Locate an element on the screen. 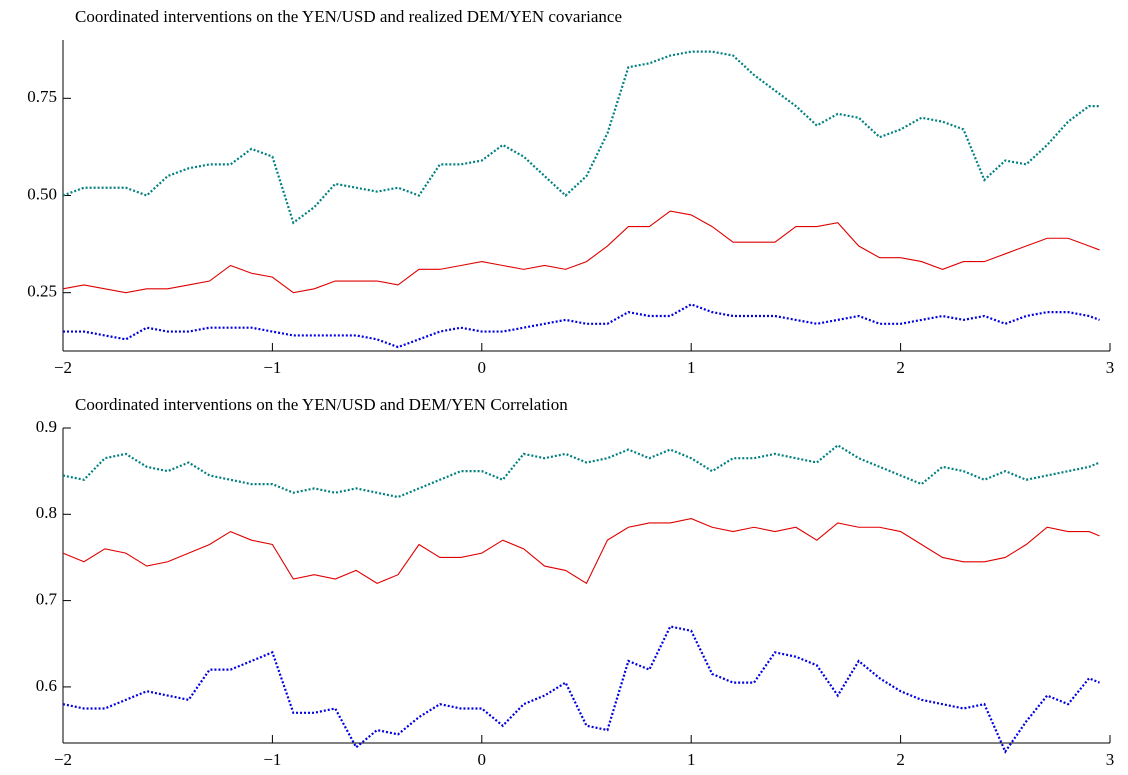  y-tick-label: 0.6 is located at coordinates (46, 685).